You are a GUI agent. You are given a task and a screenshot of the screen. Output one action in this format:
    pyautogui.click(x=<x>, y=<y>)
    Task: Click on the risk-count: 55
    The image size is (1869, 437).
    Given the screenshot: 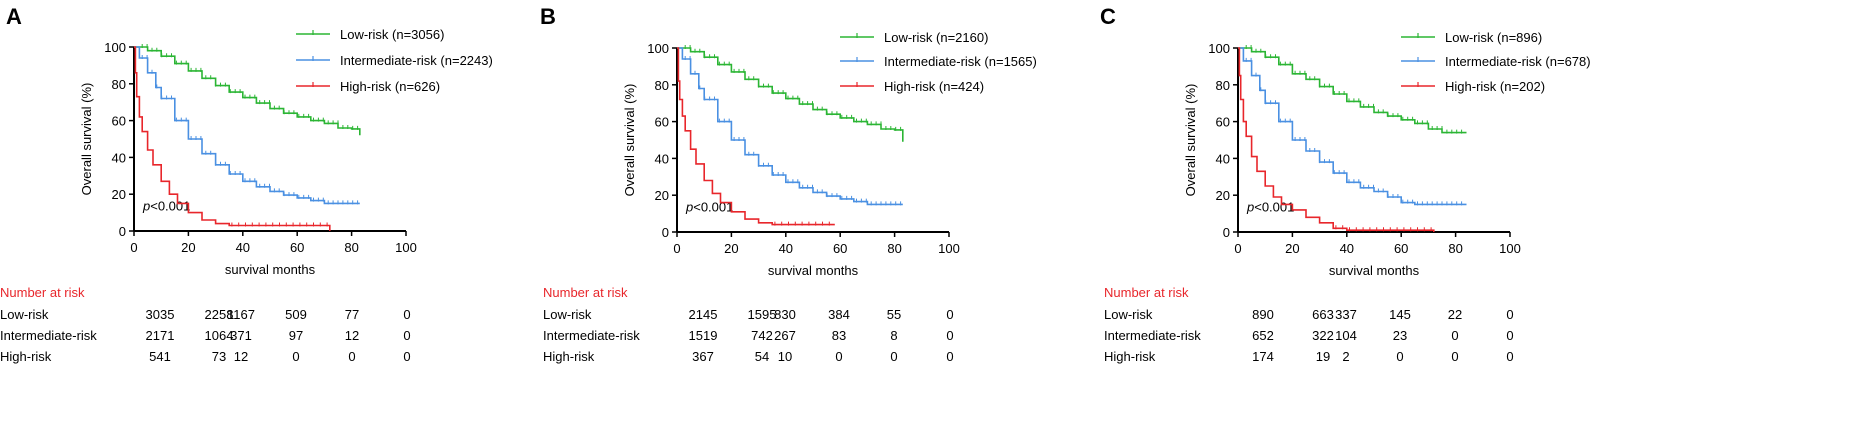 What is the action you would take?
    pyautogui.click(x=894, y=314)
    